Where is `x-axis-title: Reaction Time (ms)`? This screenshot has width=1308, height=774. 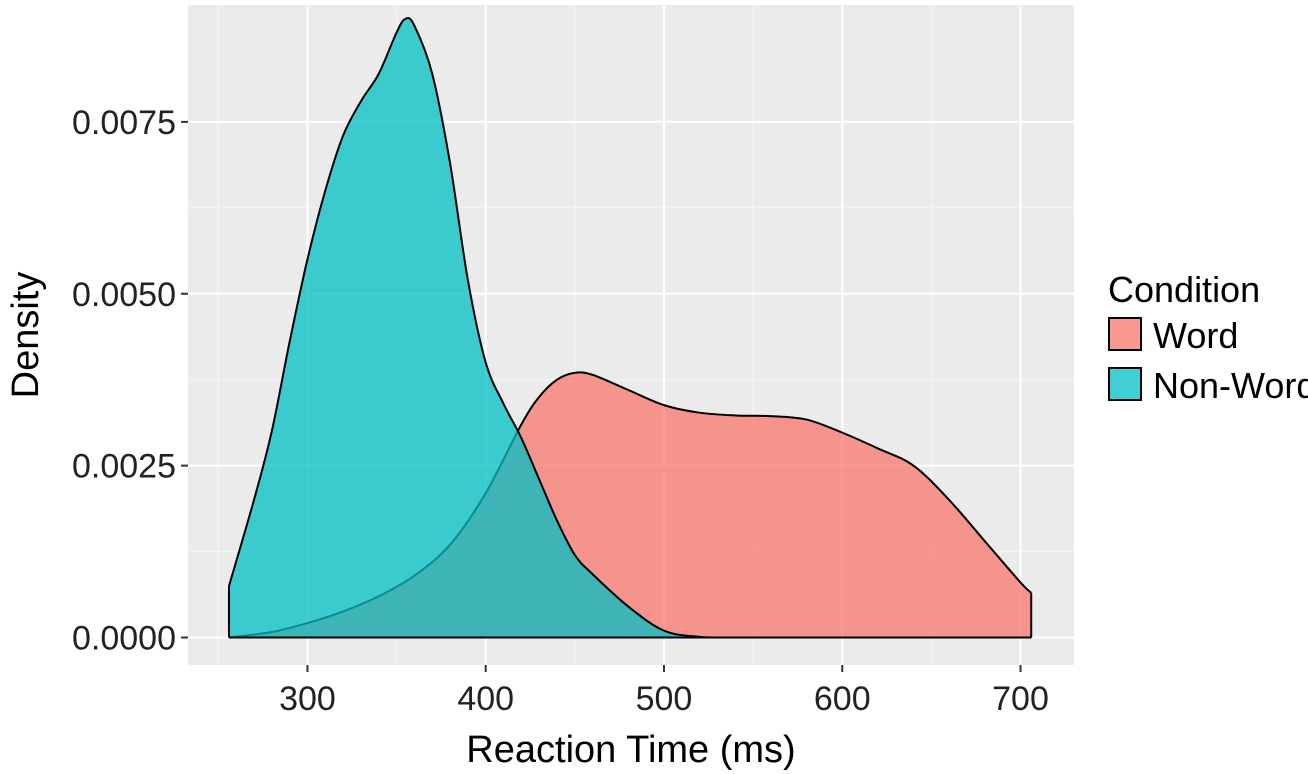
x-axis-title: Reaction Time (ms) is located at coordinates (630, 750).